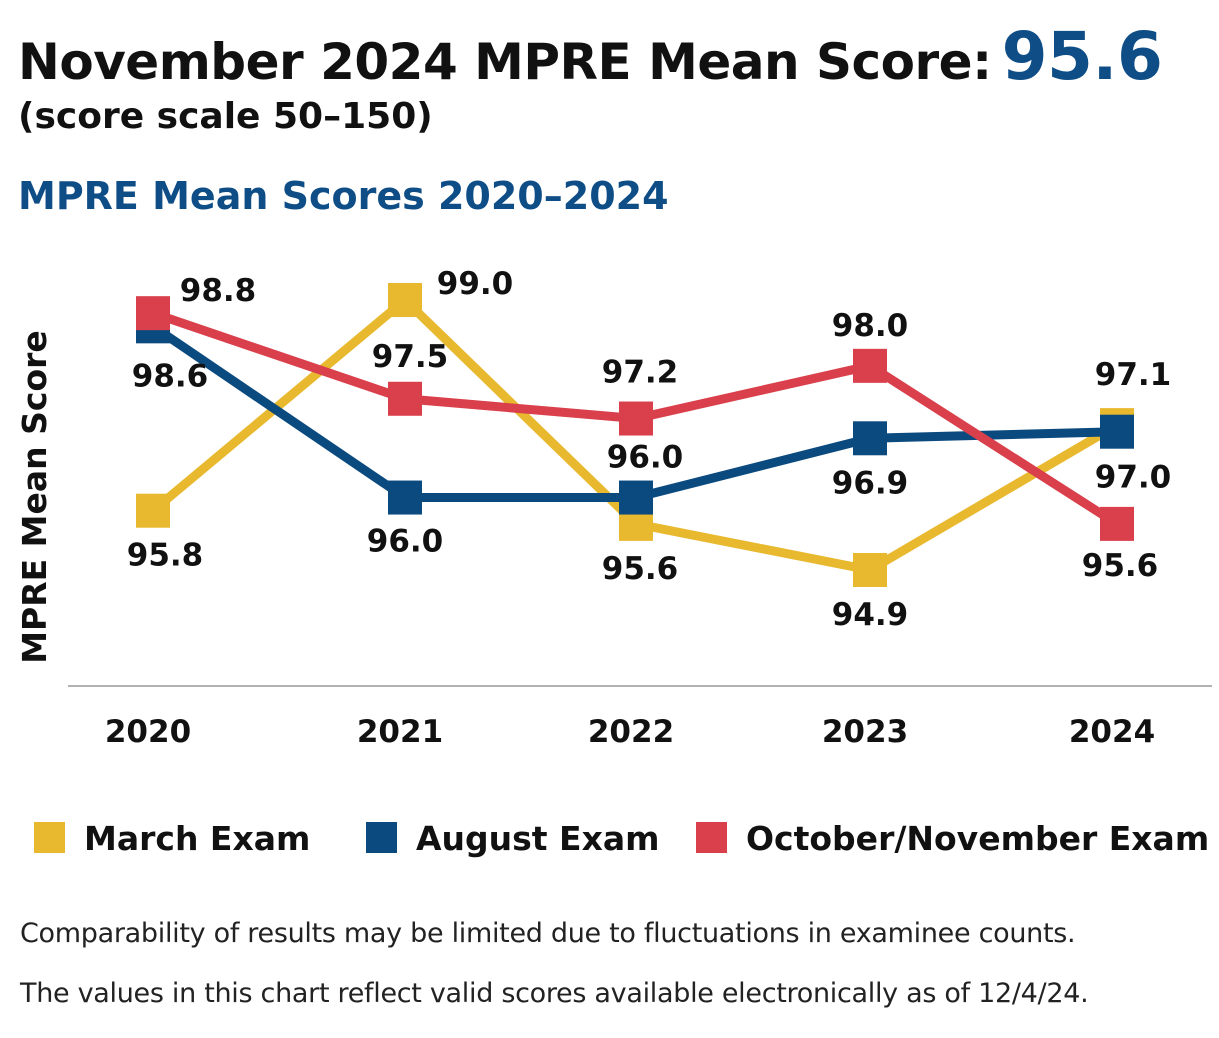  I want to click on title-text: November 2024 MPRE Mean Score:, so click(505, 62).